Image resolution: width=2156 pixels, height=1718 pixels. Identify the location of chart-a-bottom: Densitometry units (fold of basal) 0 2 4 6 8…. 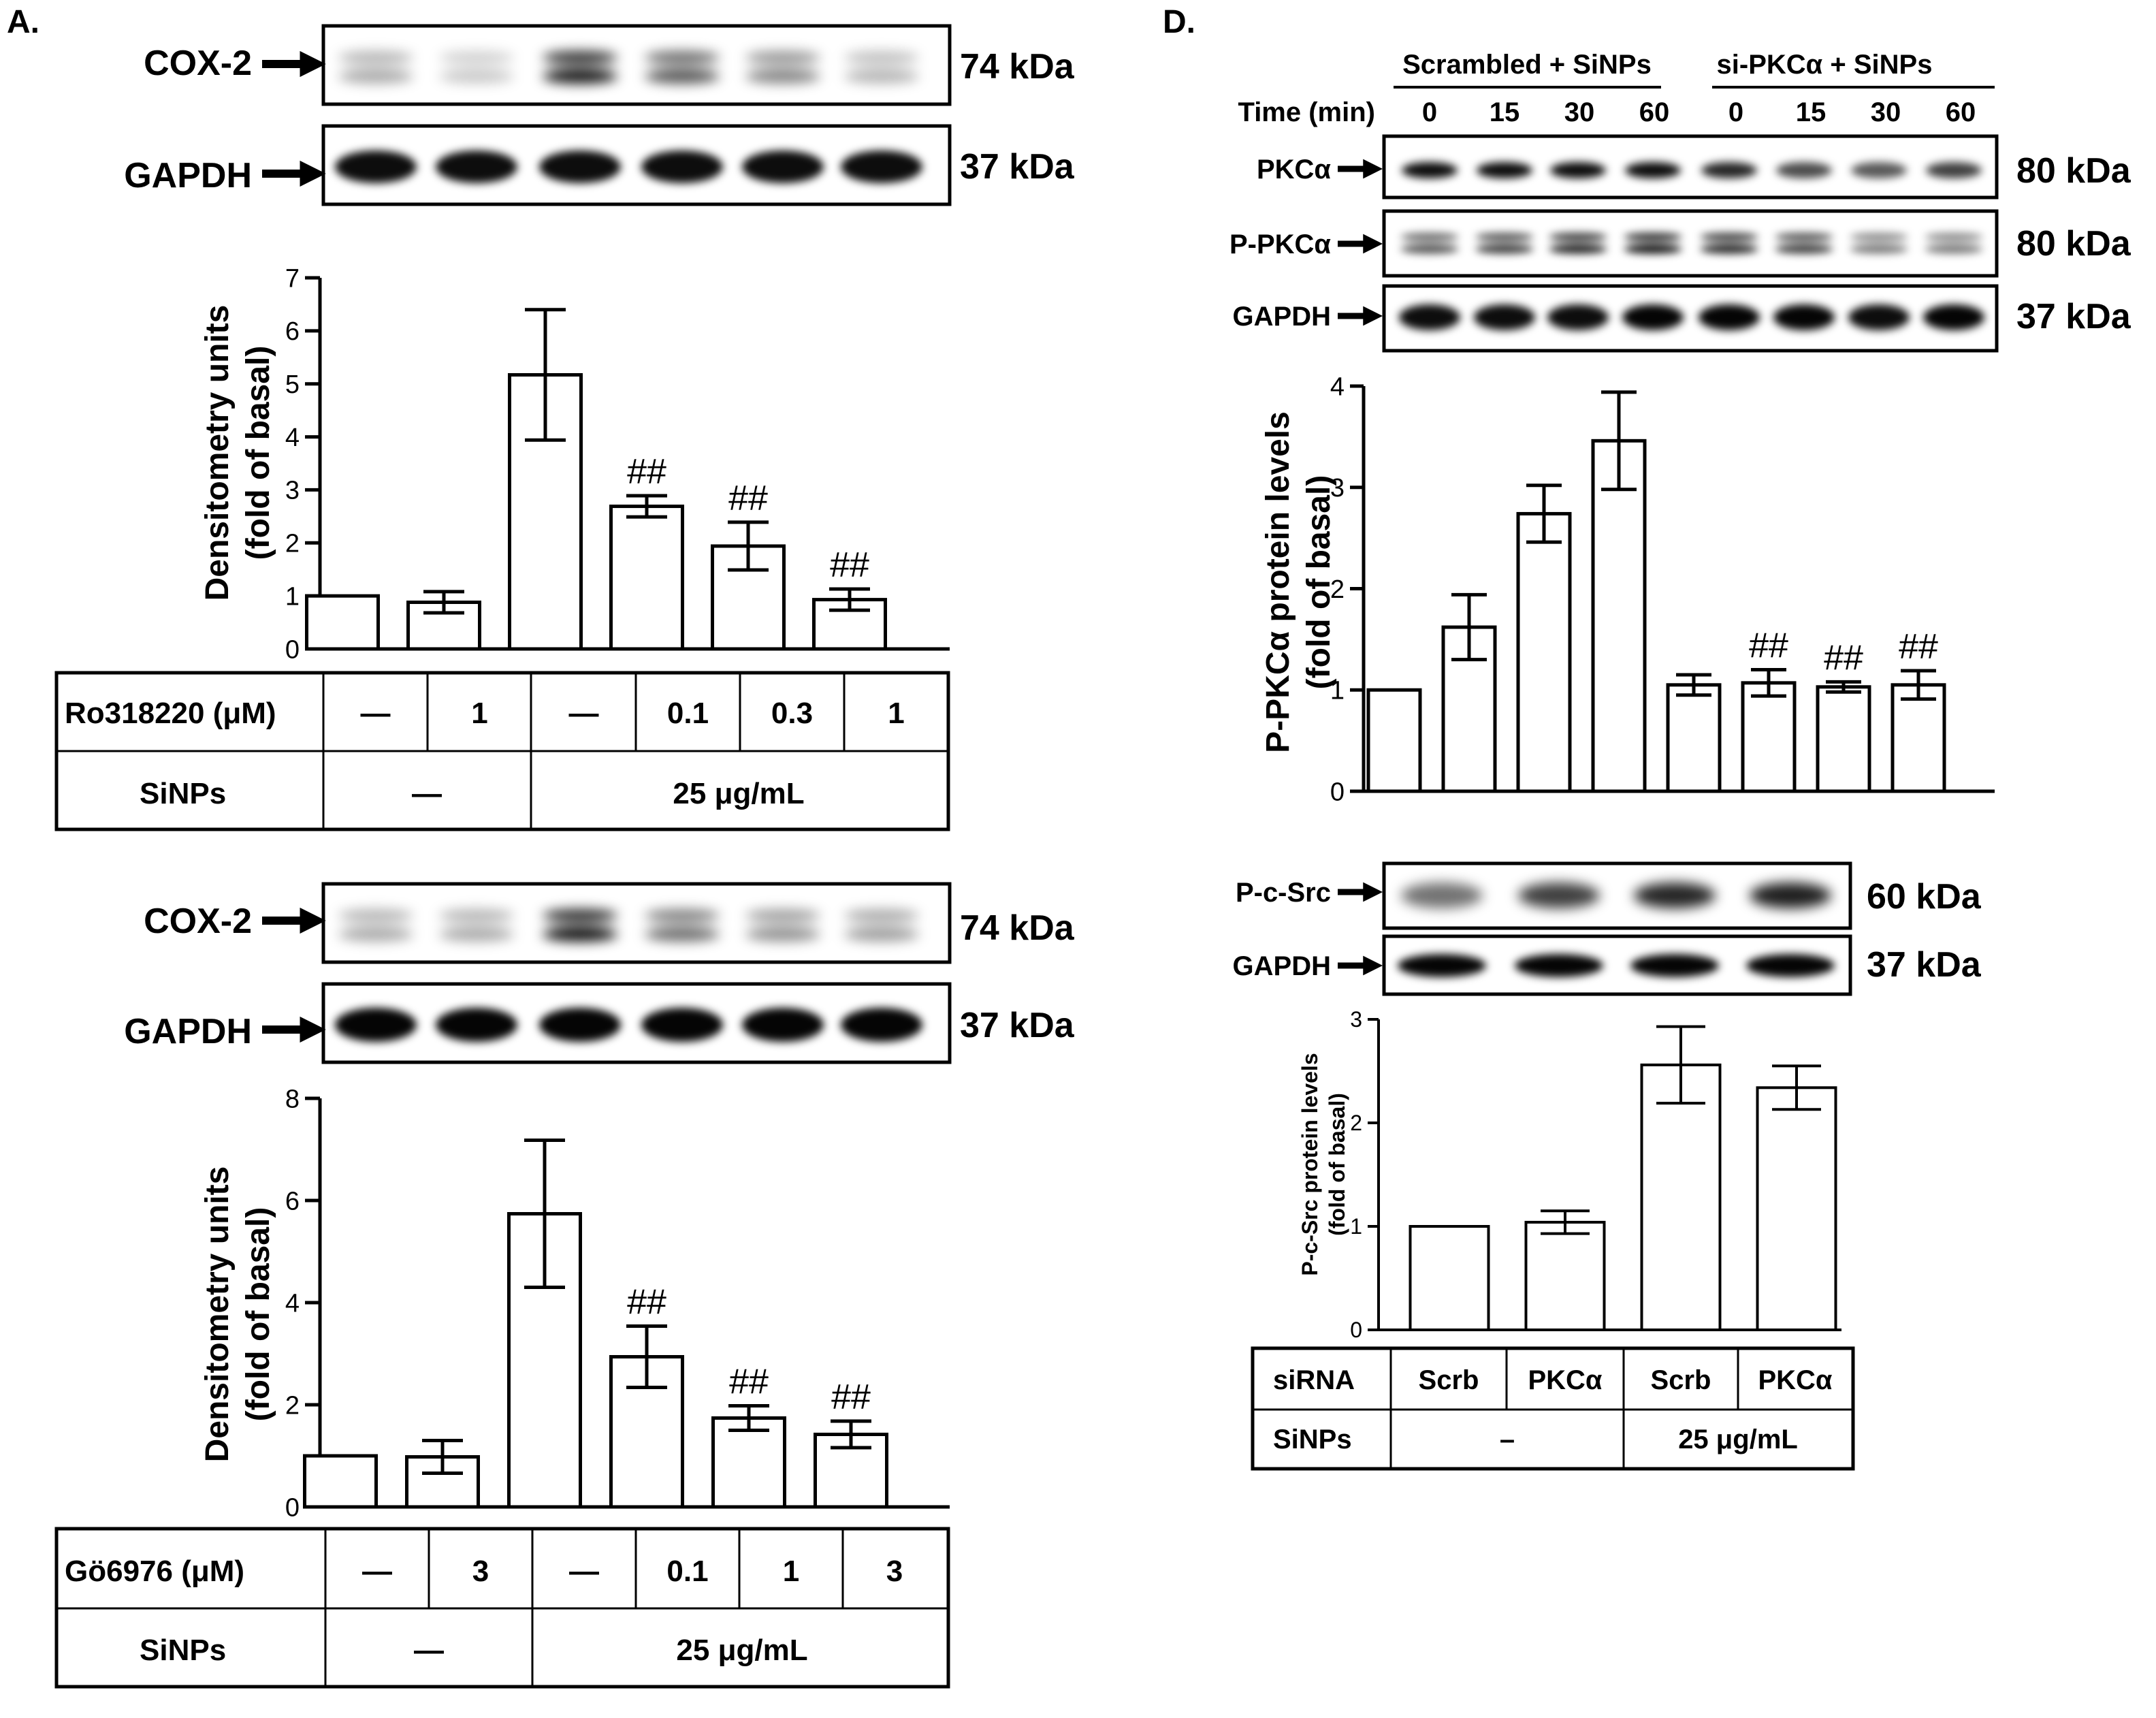
(574, 1303).